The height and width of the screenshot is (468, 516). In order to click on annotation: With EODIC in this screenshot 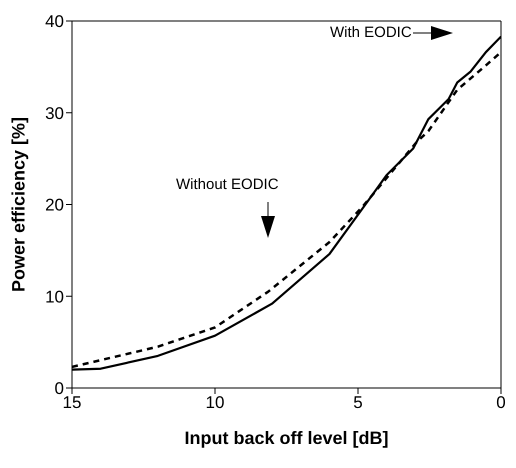, I will do `click(371, 32)`.